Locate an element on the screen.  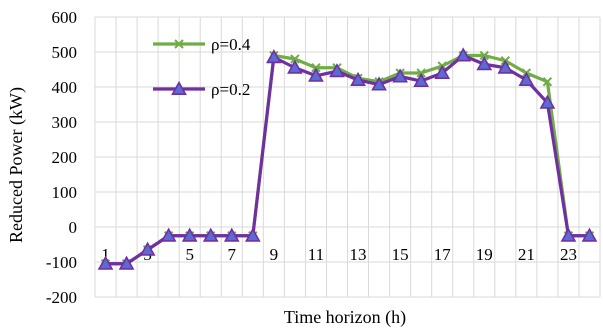
legend-item-rho-0-2: ρ=0.2 is located at coordinates (201, 89).